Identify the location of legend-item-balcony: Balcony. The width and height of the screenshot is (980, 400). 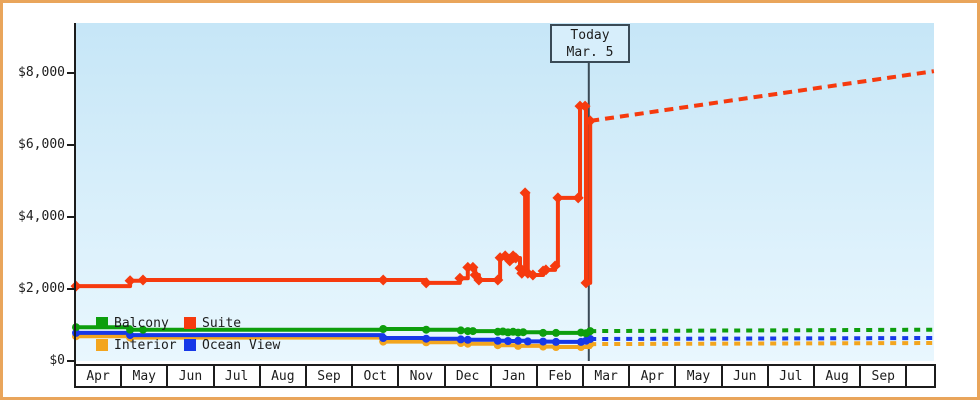
(132, 323).